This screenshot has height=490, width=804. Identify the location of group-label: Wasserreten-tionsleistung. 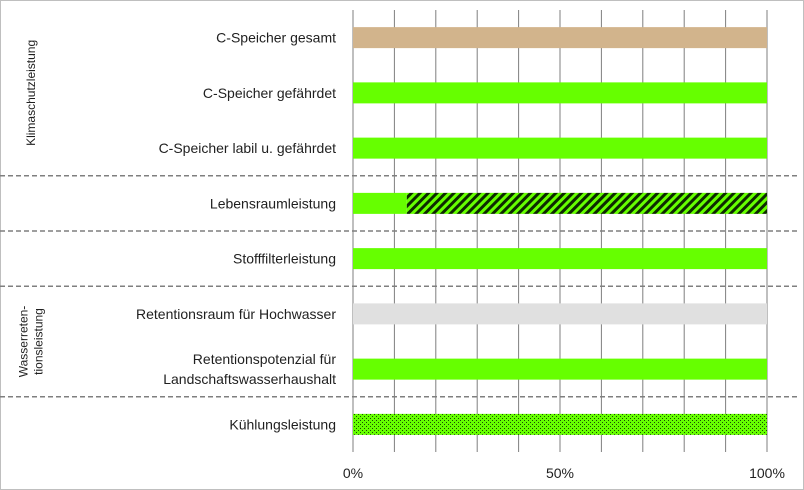
(31, 342).